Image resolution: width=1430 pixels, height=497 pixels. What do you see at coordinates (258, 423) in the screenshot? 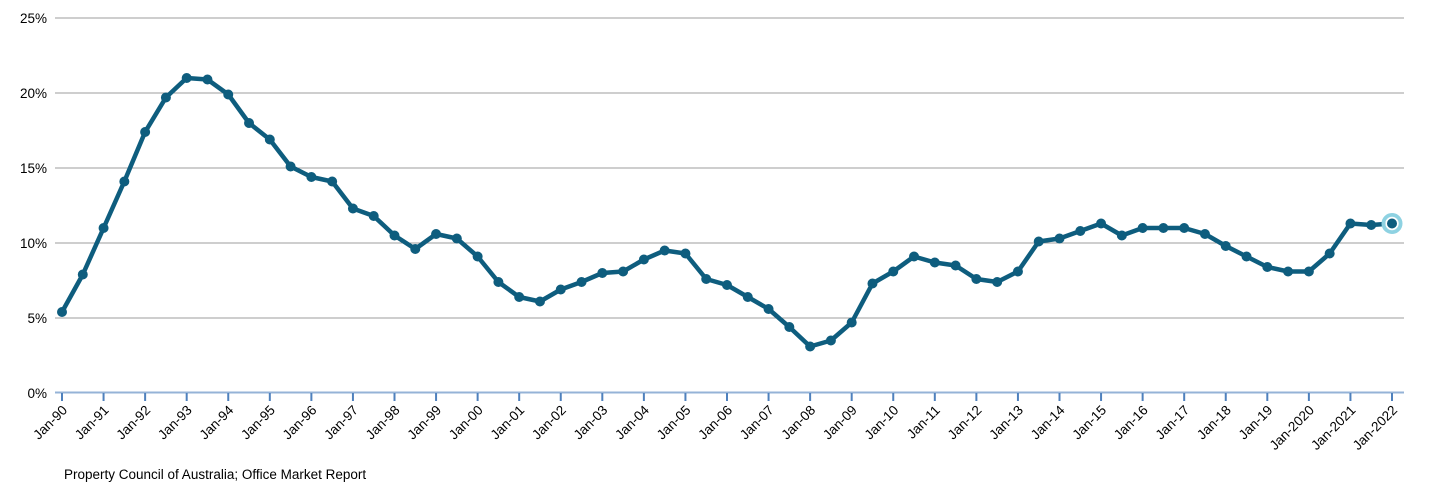
I see `x-axis-tick-label: Jan-95` at bounding box center [258, 423].